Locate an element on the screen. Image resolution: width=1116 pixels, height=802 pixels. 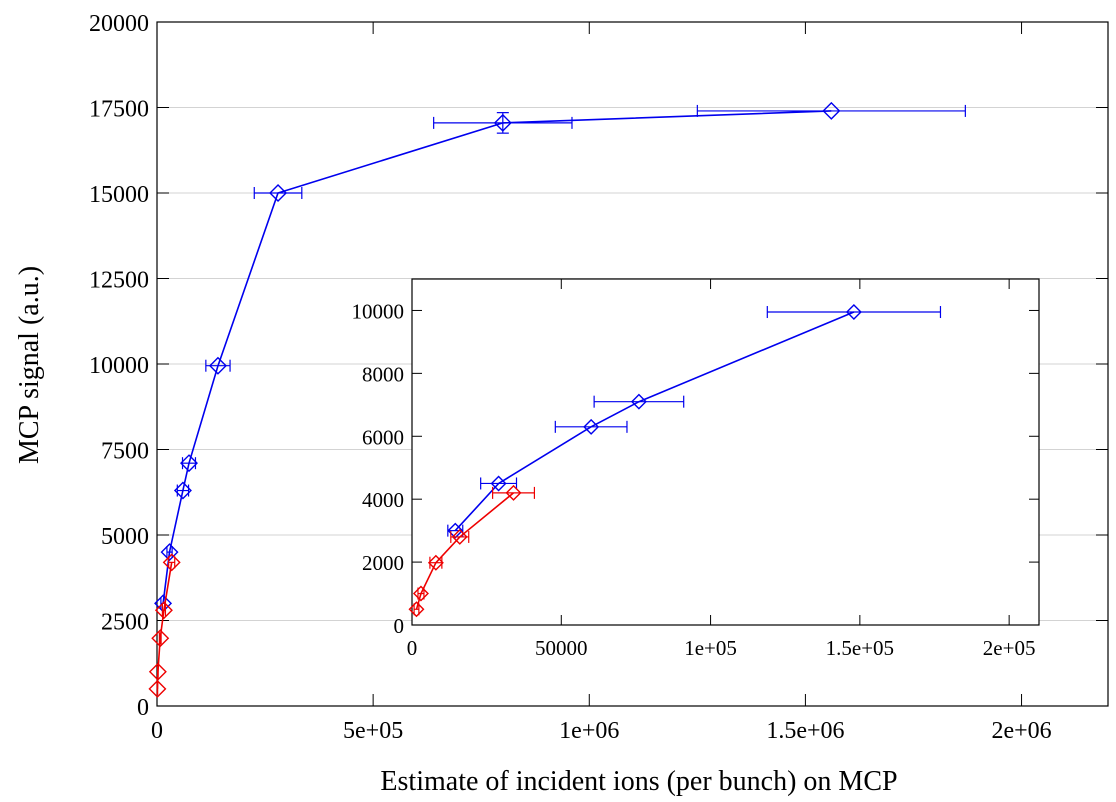
main-x-tick-label: 0 is located at coordinates (157, 731).